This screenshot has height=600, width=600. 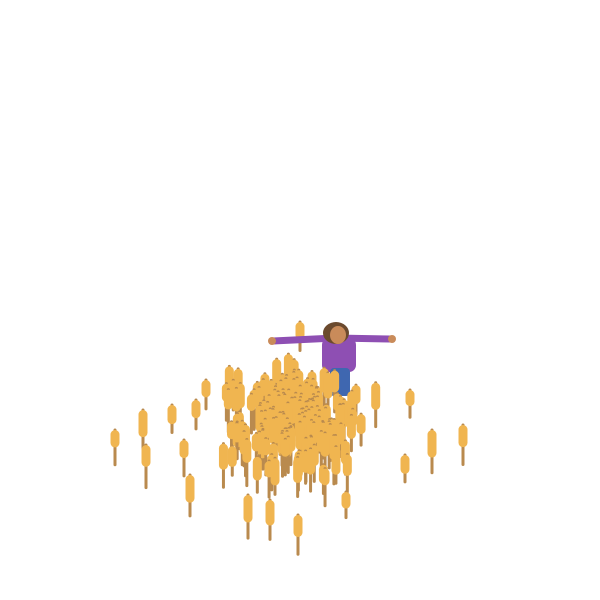 I want to click on character-face, so click(x=338, y=335).